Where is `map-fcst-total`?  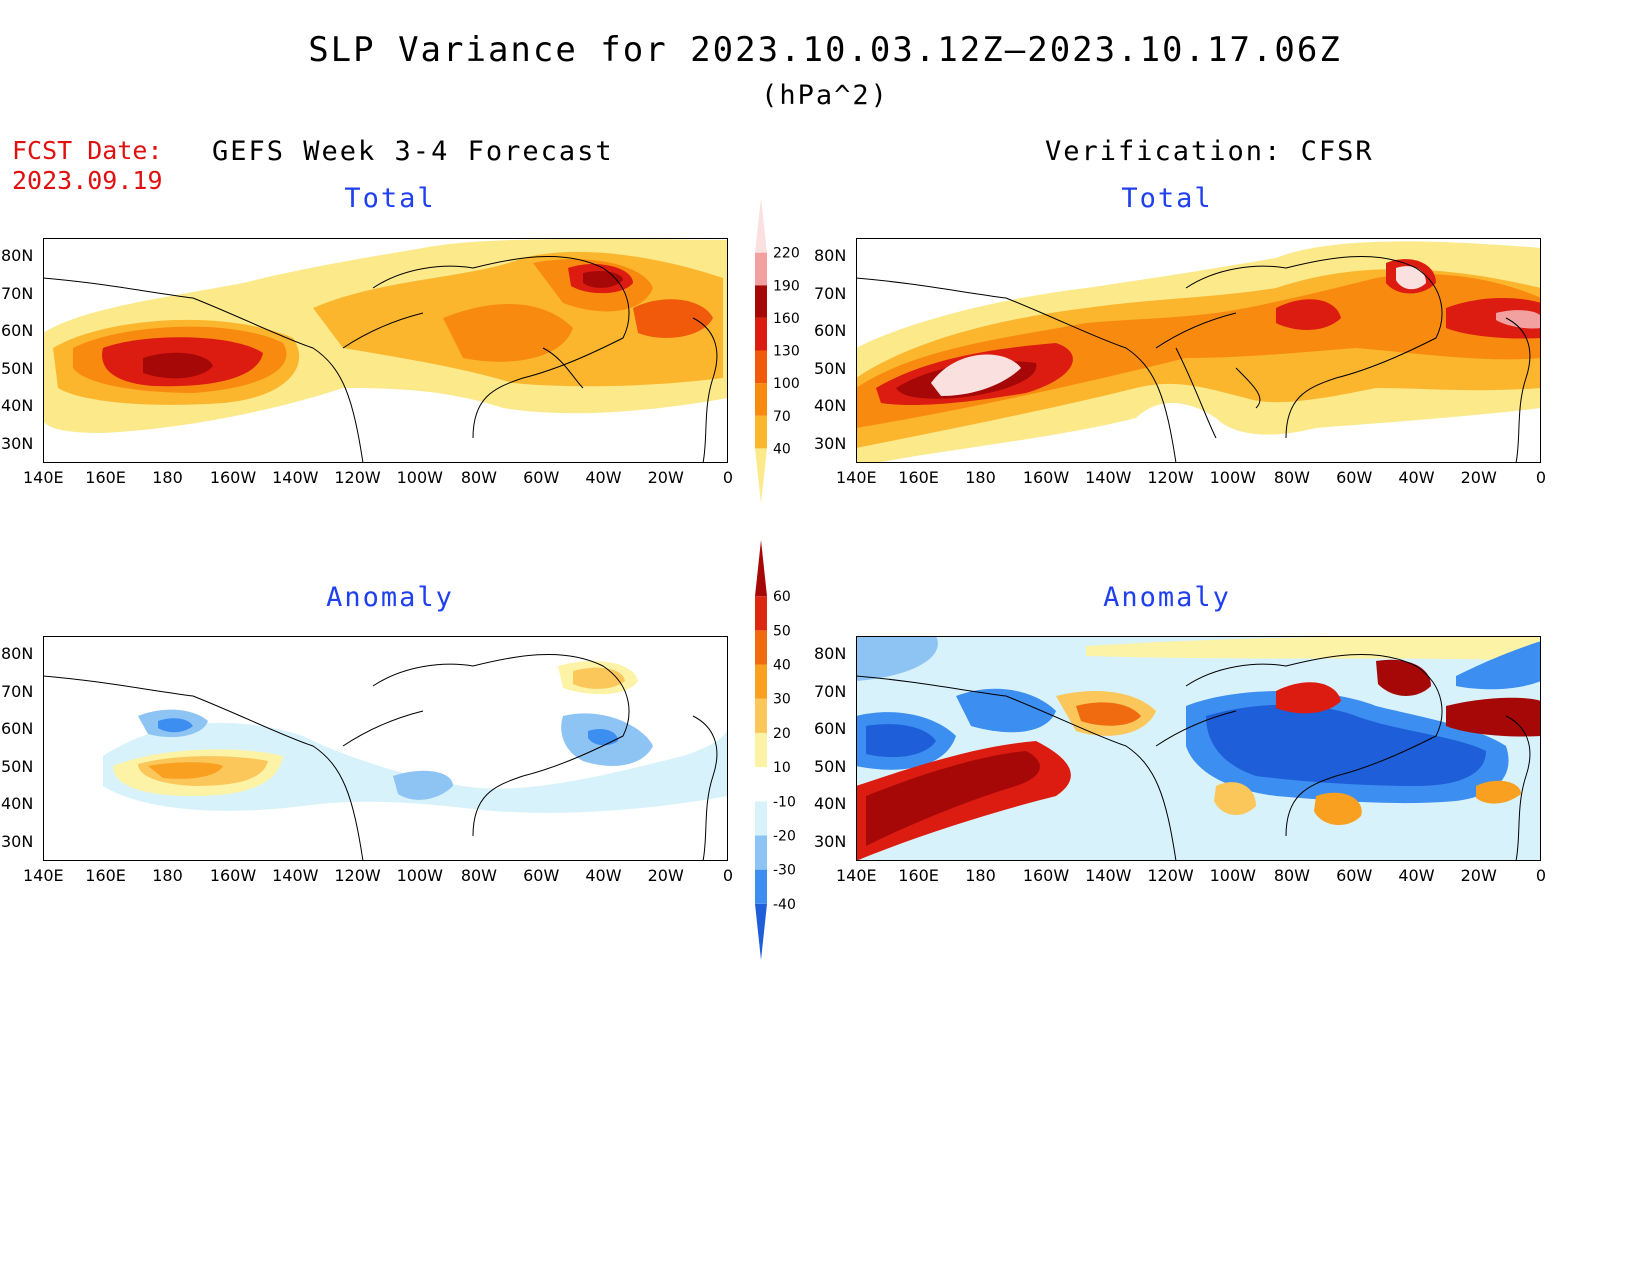
map-fcst-total is located at coordinates (408, 358).